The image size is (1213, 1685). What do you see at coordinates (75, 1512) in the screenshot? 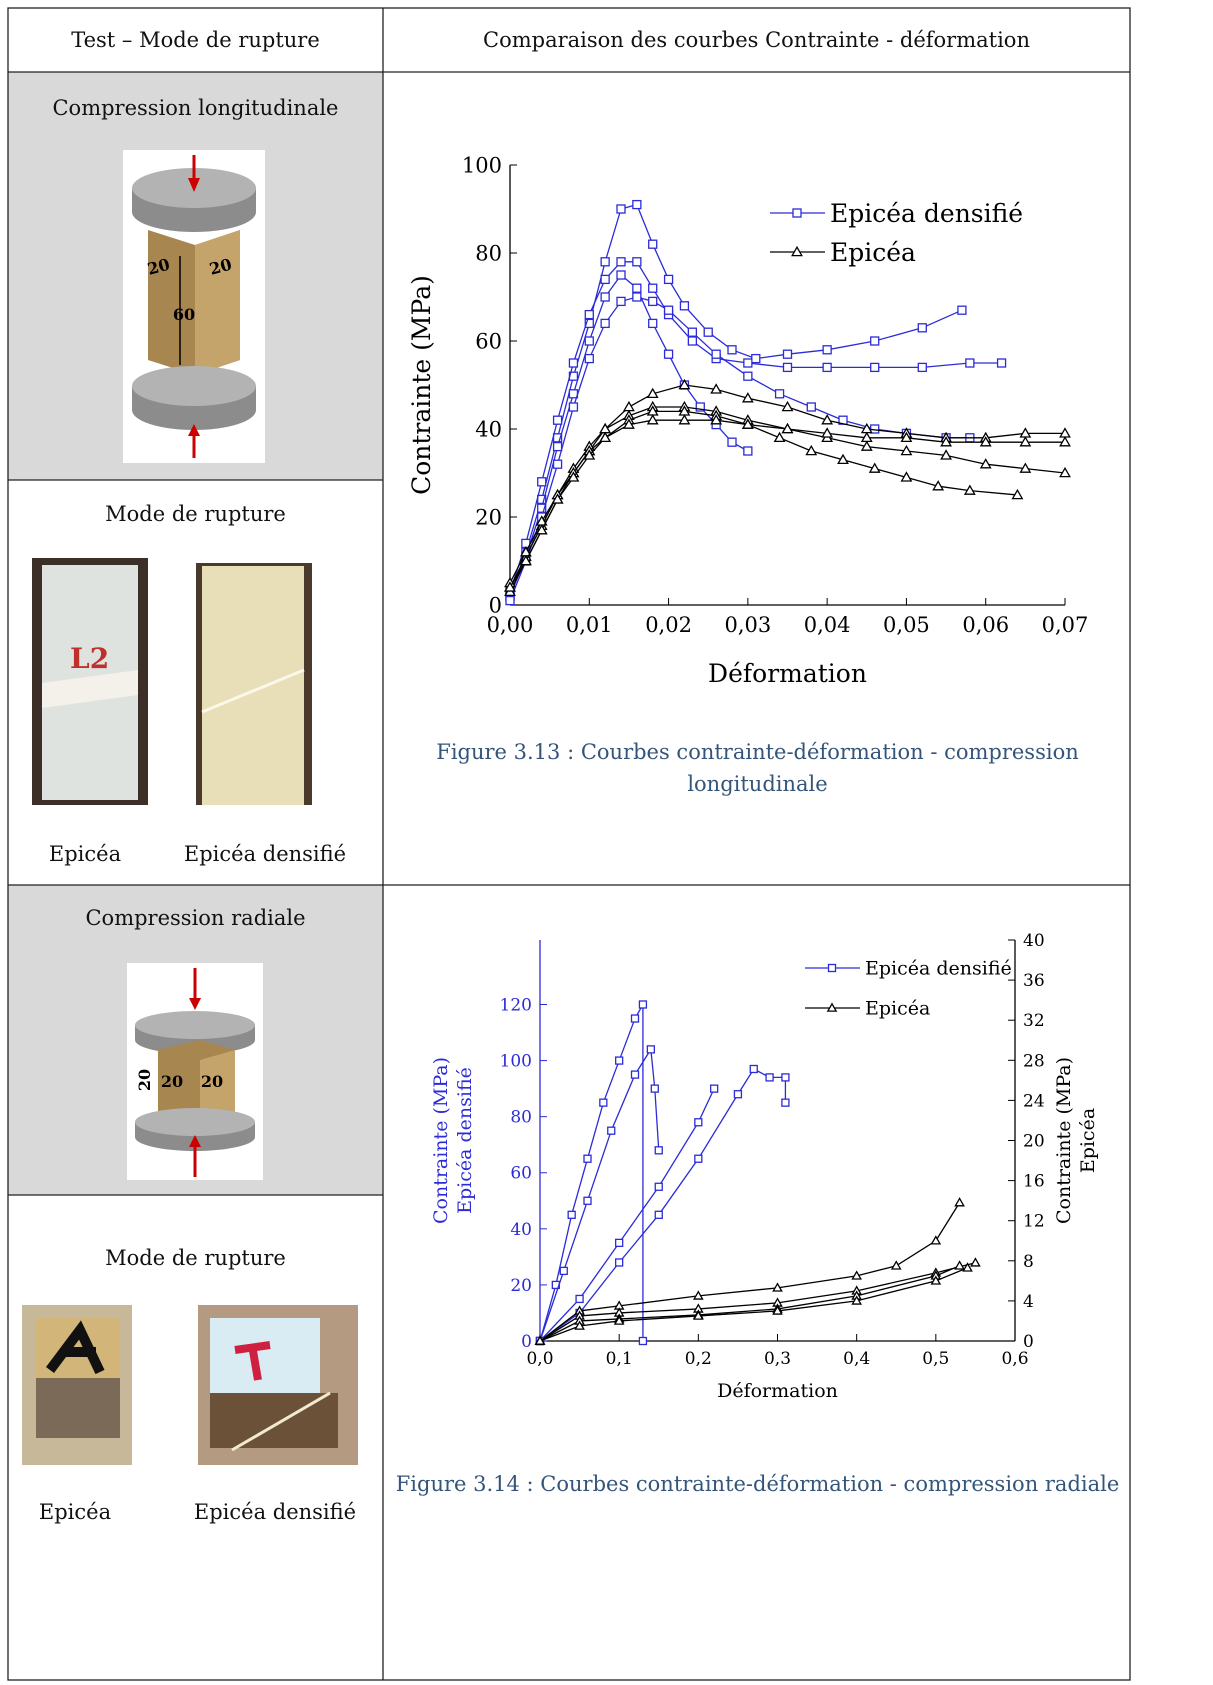
I see `specimen-label: Epicéa` at bounding box center [75, 1512].